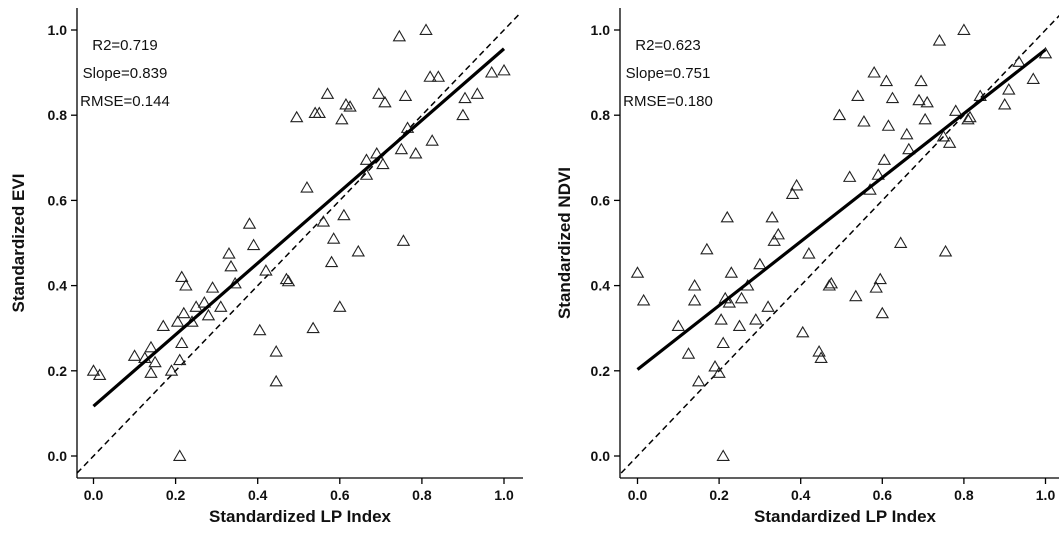 The image size is (1059, 533). Describe the element at coordinates (125, 73) in the screenshot. I see `stats-box: R2=0.719 Slope=0.839 RMSE=0.144` at that location.